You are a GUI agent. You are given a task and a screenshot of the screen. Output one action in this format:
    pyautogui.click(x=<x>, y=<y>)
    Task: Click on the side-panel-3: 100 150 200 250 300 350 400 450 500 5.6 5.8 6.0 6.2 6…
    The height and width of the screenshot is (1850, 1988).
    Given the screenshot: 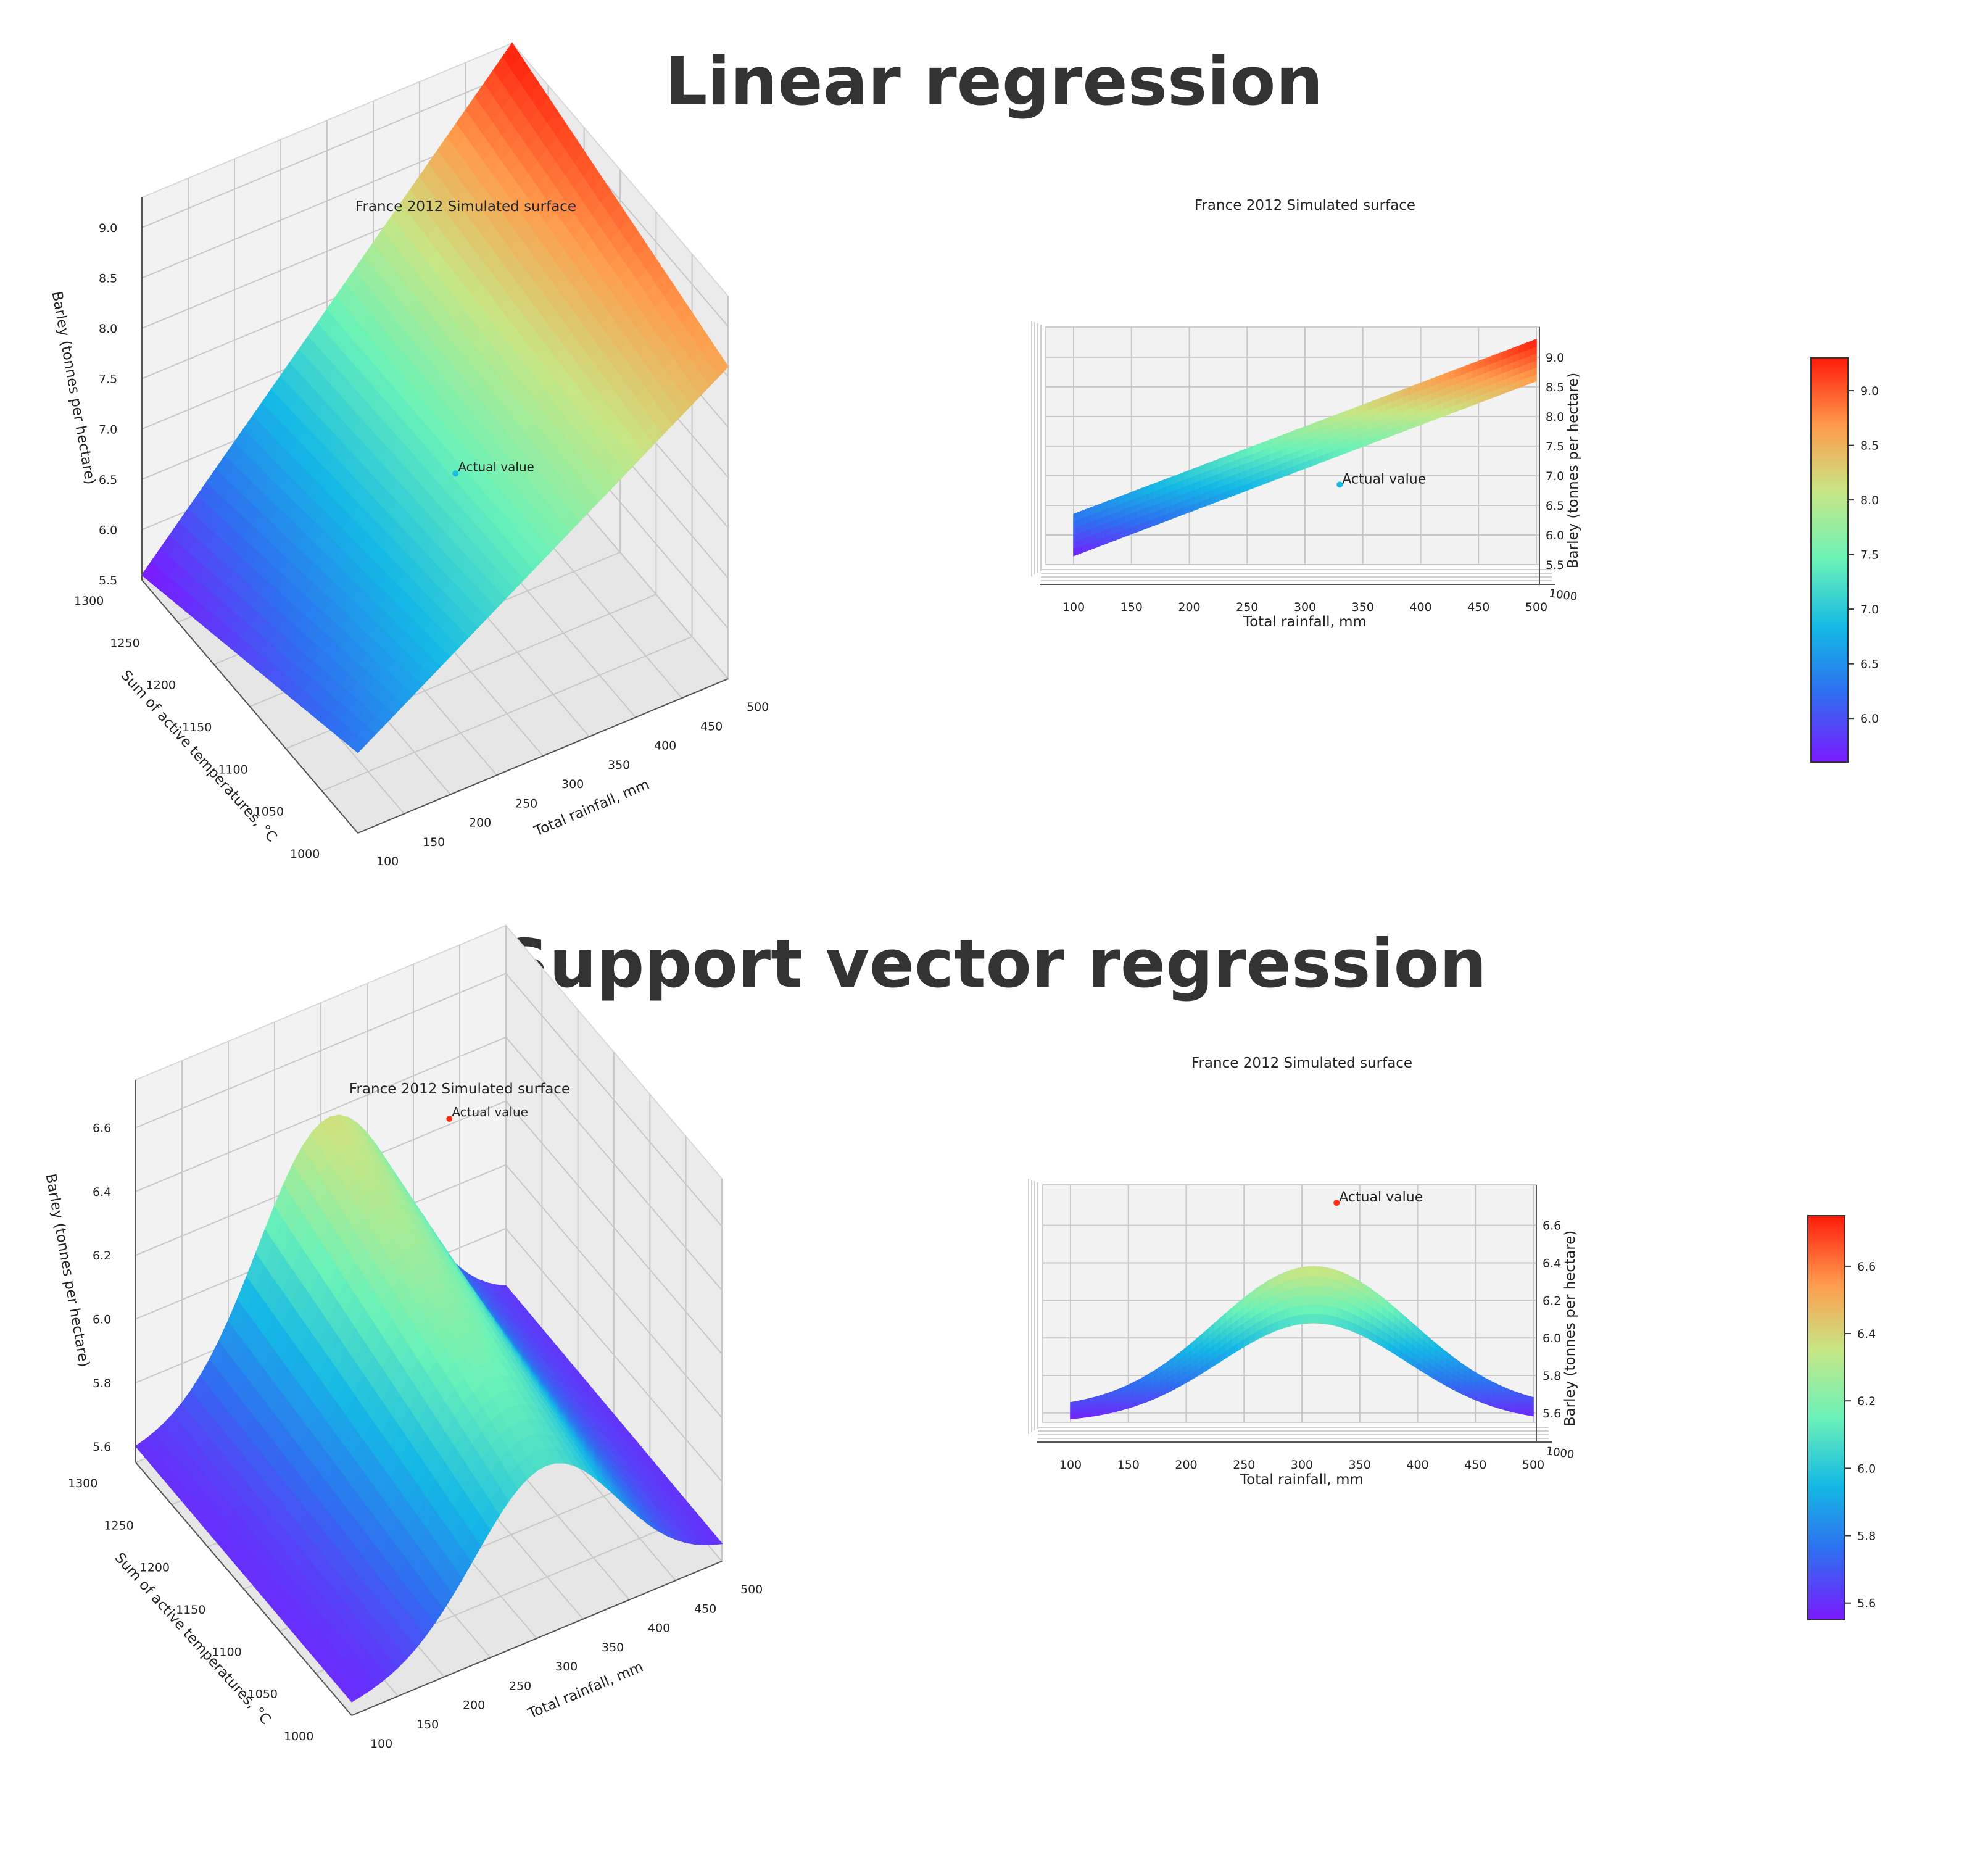 What is the action you would take?
    pyautogui.click(x=1452, y=1337)
    